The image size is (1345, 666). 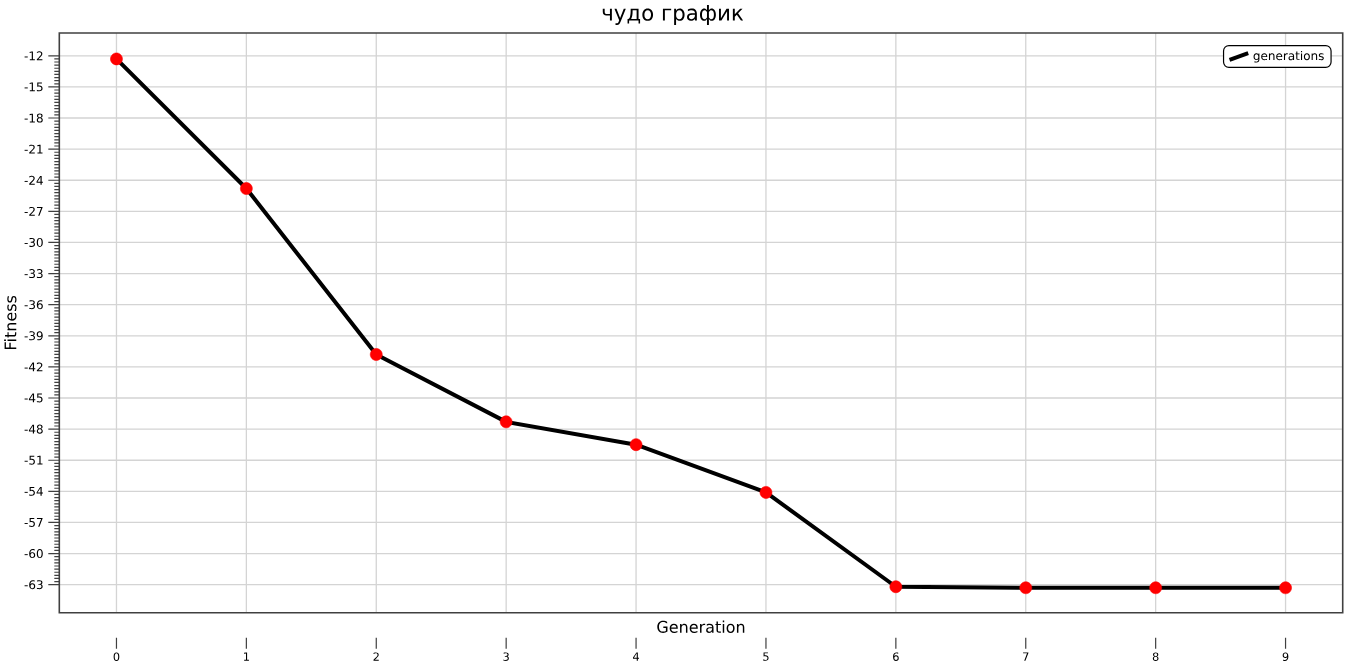 What do you see at coordinates (1155, 656) in the screenshot?
I see `x-tick-label: 8` at bounding box center [1155, 656].